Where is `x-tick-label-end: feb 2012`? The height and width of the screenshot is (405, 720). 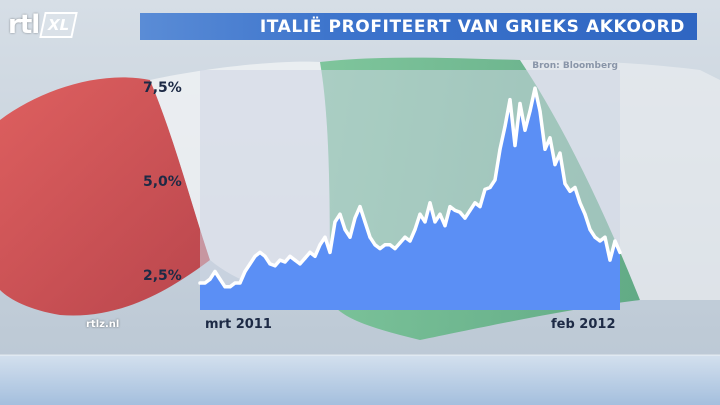
x-tick-label-end: feb 2012 is located at coordinates (583, 324).